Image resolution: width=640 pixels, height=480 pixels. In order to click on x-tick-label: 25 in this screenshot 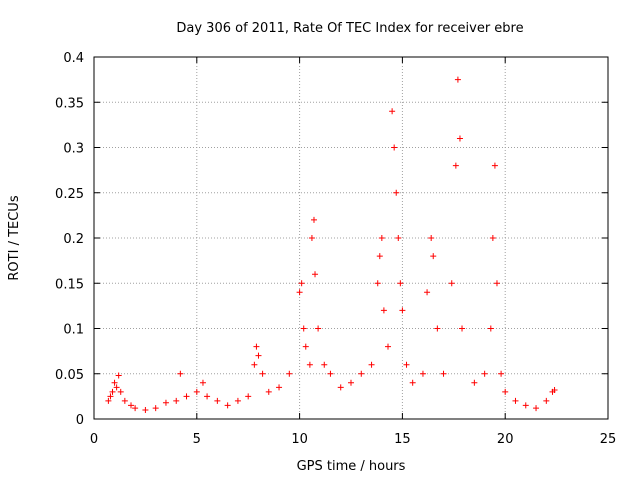, I will do `click(608, 439)`.